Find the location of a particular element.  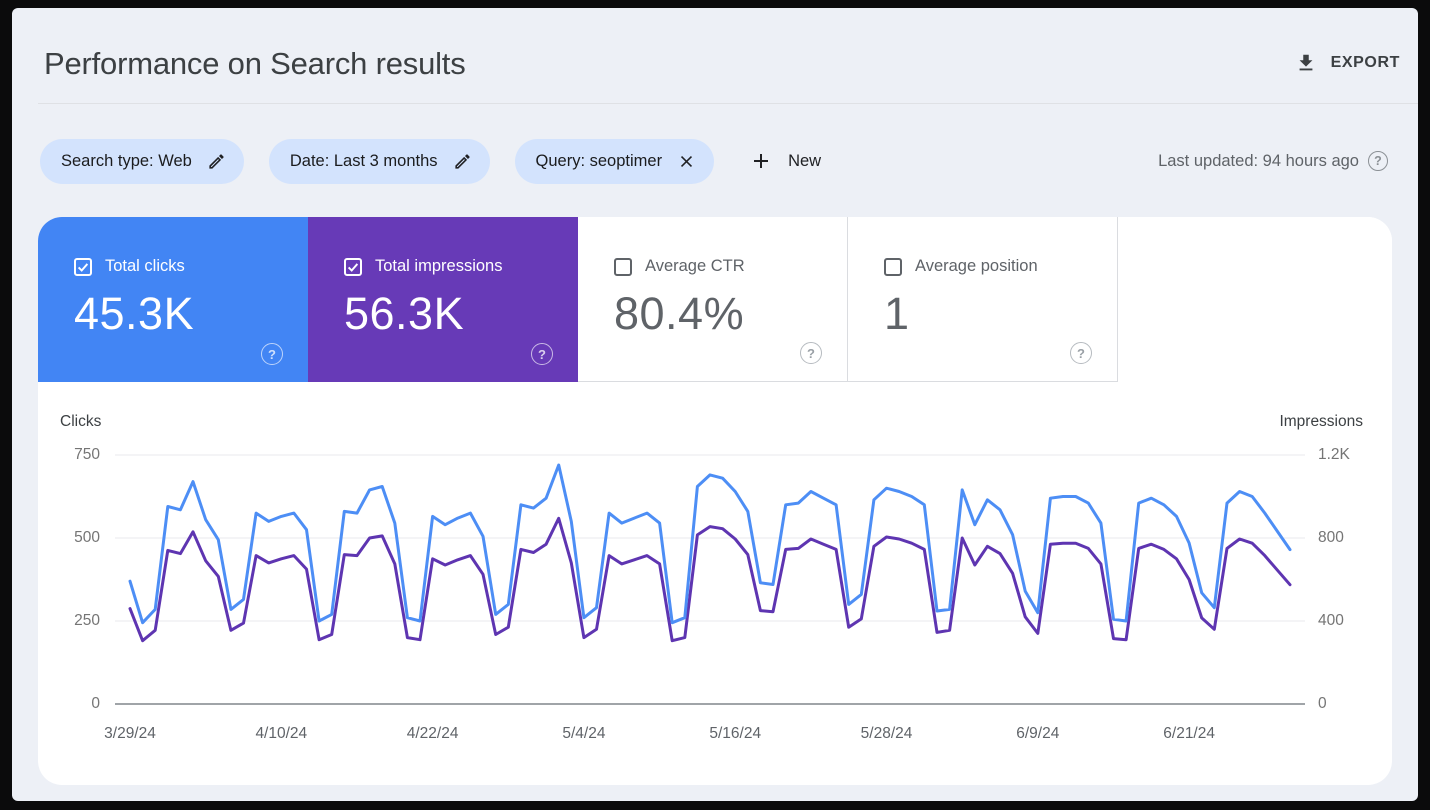

filter-chip-label: Query: seoptimer is located at coordinates (599, 160).